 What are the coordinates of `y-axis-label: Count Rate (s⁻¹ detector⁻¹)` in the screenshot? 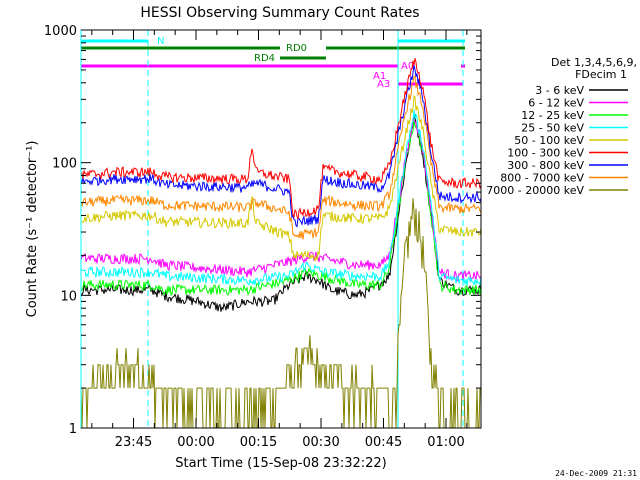 It's located at (32, 229).